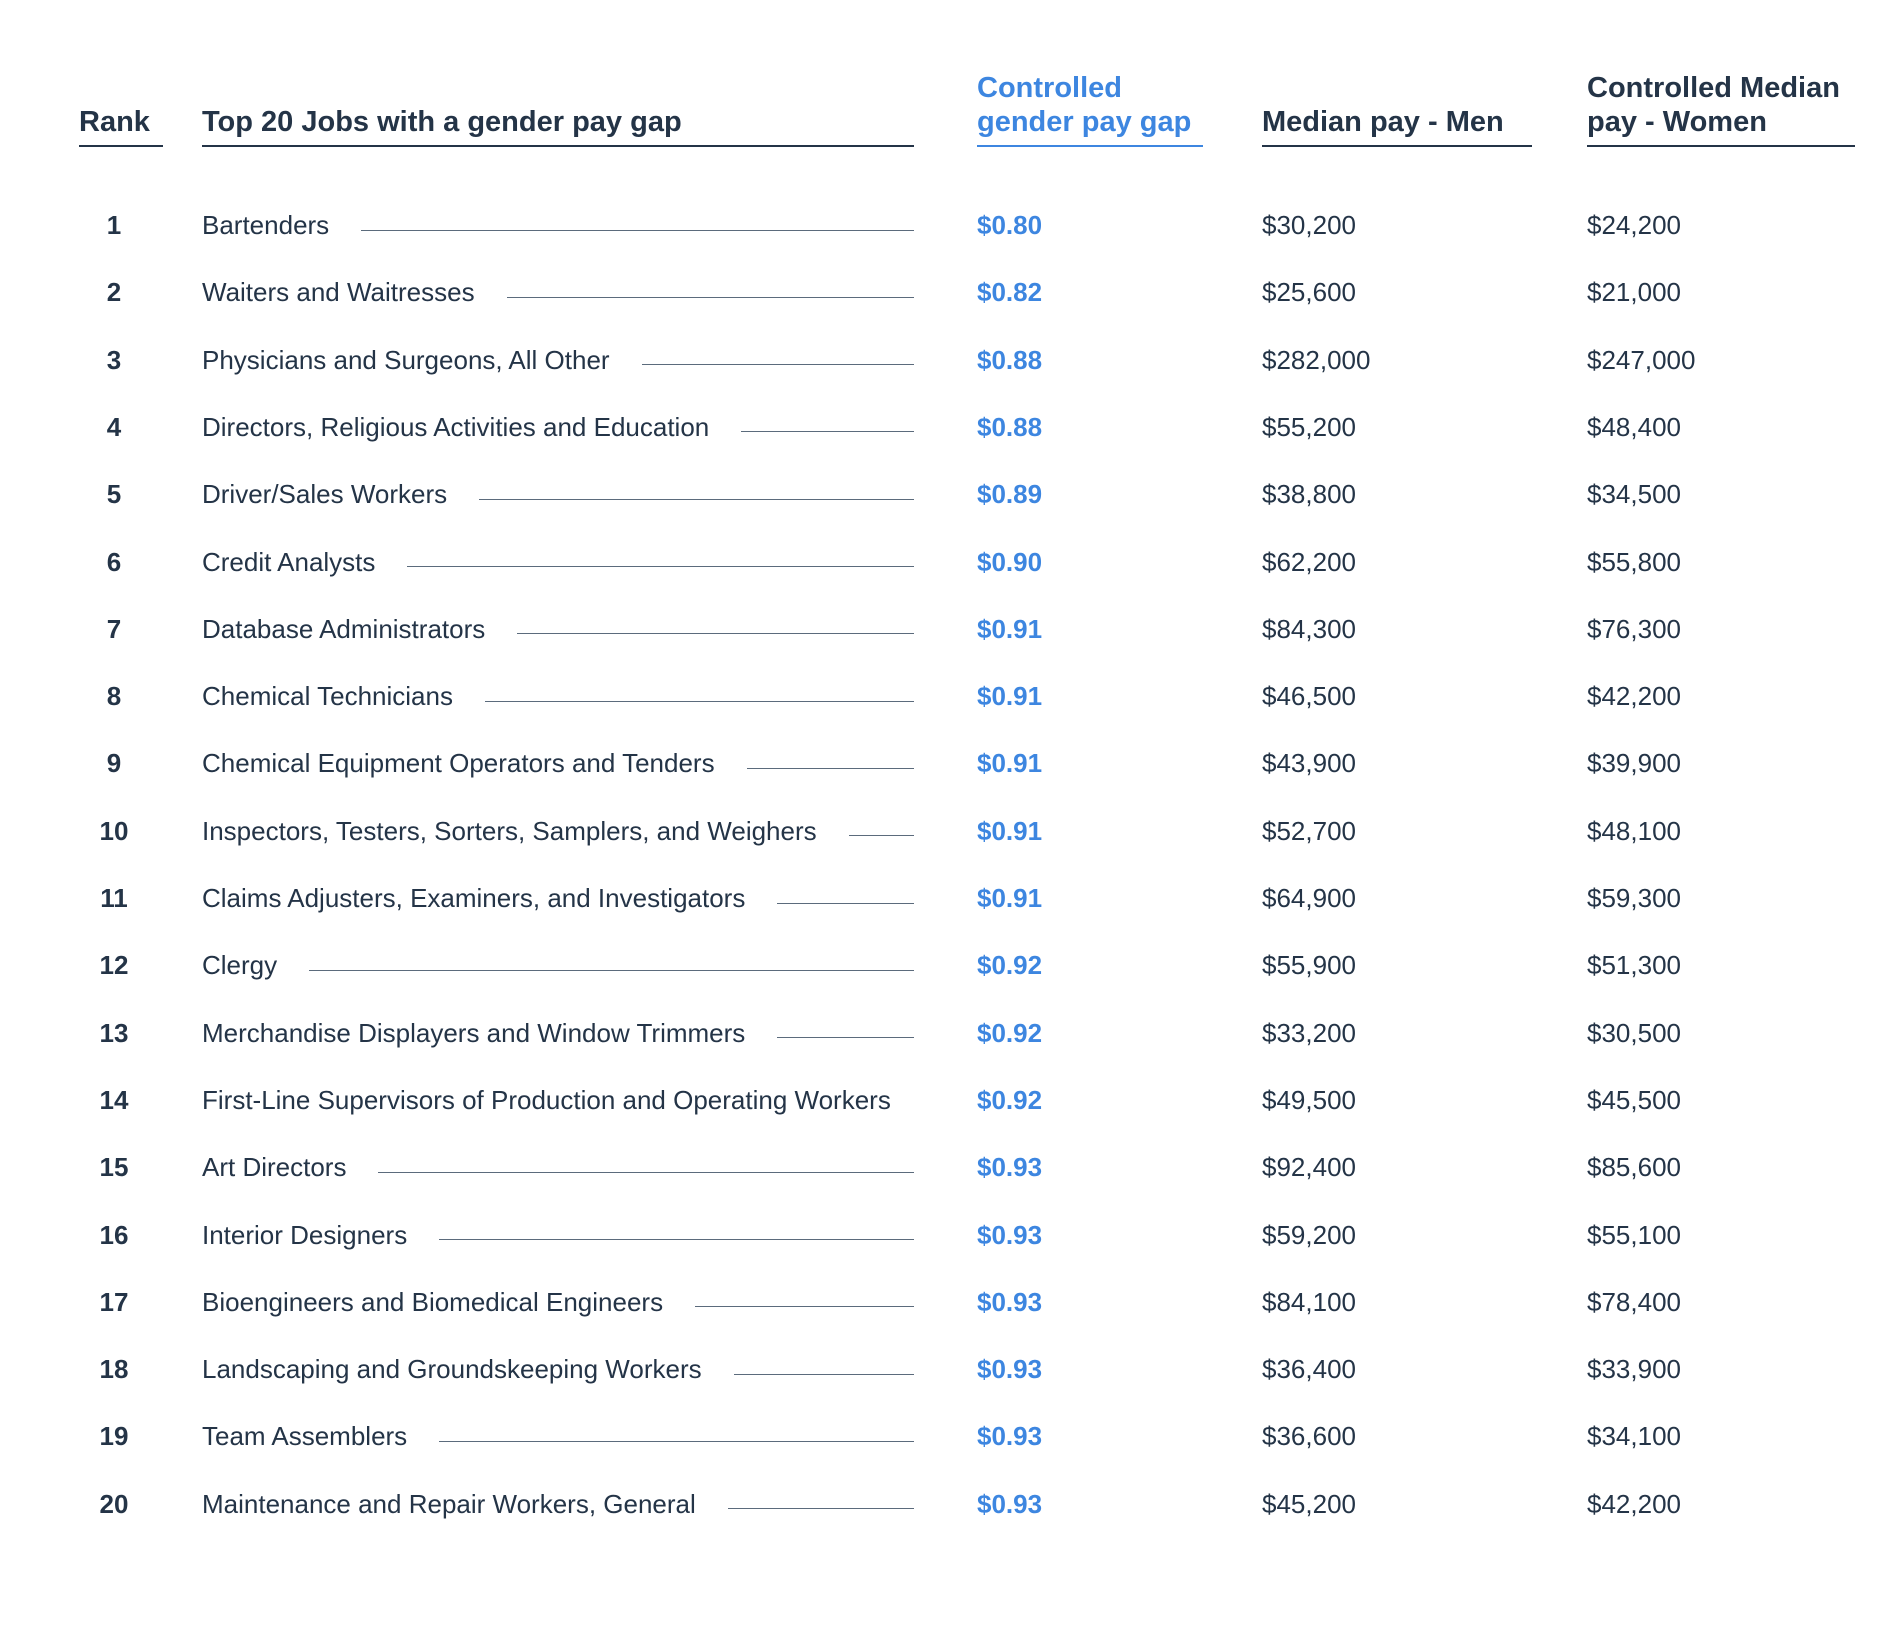 The width and height of the screenshot is (1900, 1629). What do you see at coordinates (266, 225) in the screenshot?
I see `job-name: Bartenders` at bounding box center [266, 225].